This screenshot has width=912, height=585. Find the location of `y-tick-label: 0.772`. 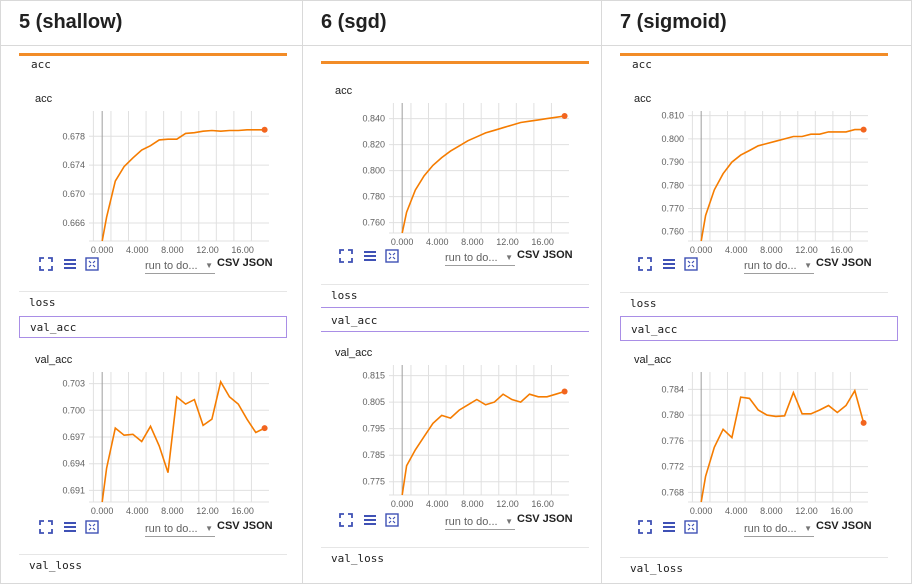

y-tick-label: 0.772 is located at coordinates (672, 467).